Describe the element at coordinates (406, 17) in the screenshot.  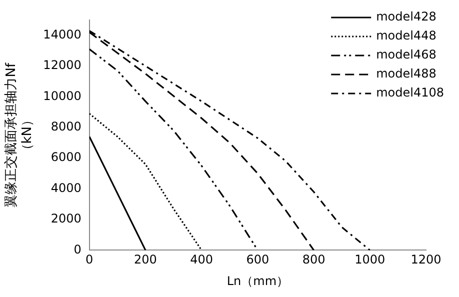
I see `legend-label: model428` at that location.